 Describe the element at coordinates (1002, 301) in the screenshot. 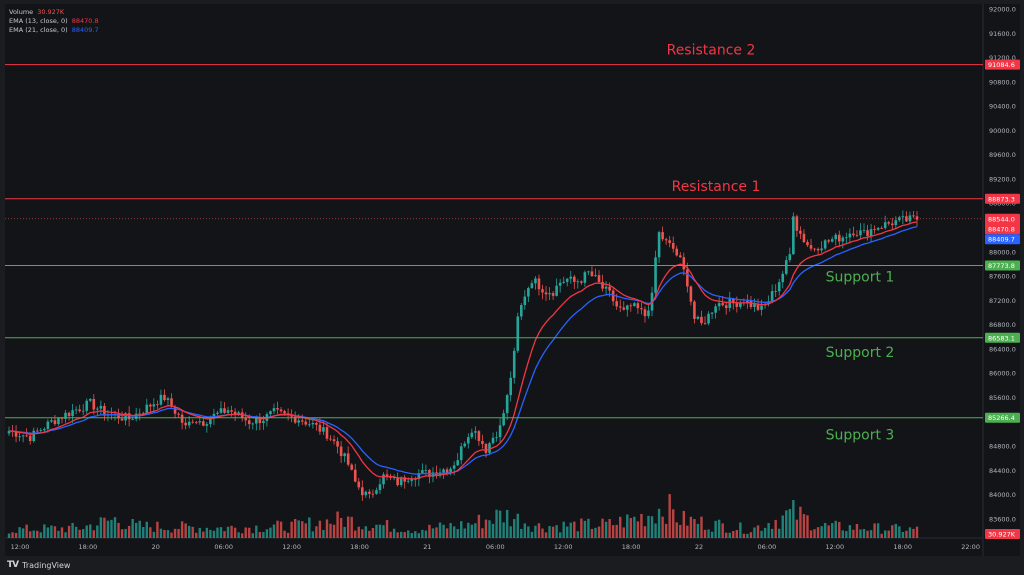

I see `price-tick-label: 87200.0` at that location.